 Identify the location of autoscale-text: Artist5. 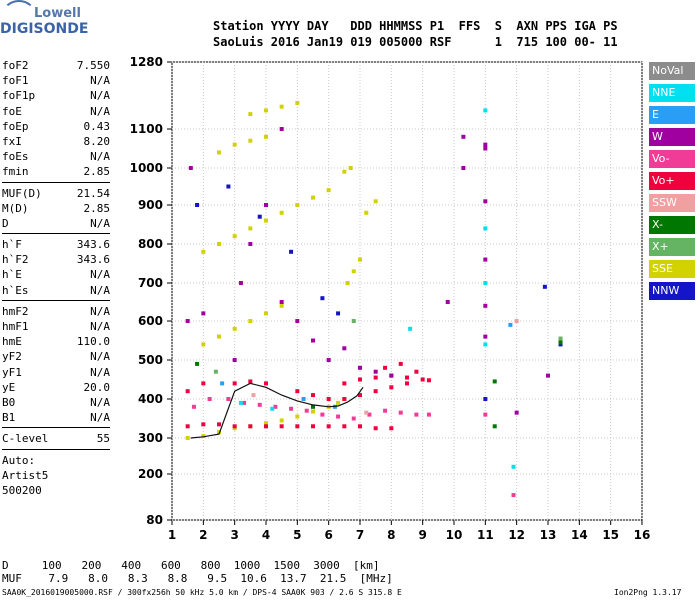
(25, 475).